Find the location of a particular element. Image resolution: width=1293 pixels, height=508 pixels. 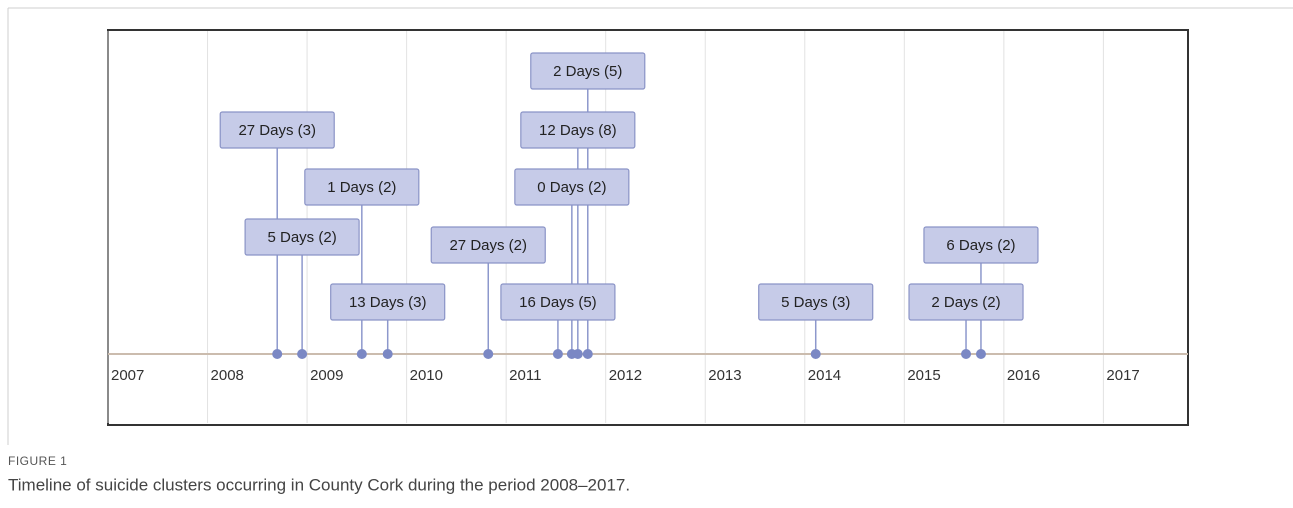

event-label: 27 Days (2) is located at coordinates (488, 245).